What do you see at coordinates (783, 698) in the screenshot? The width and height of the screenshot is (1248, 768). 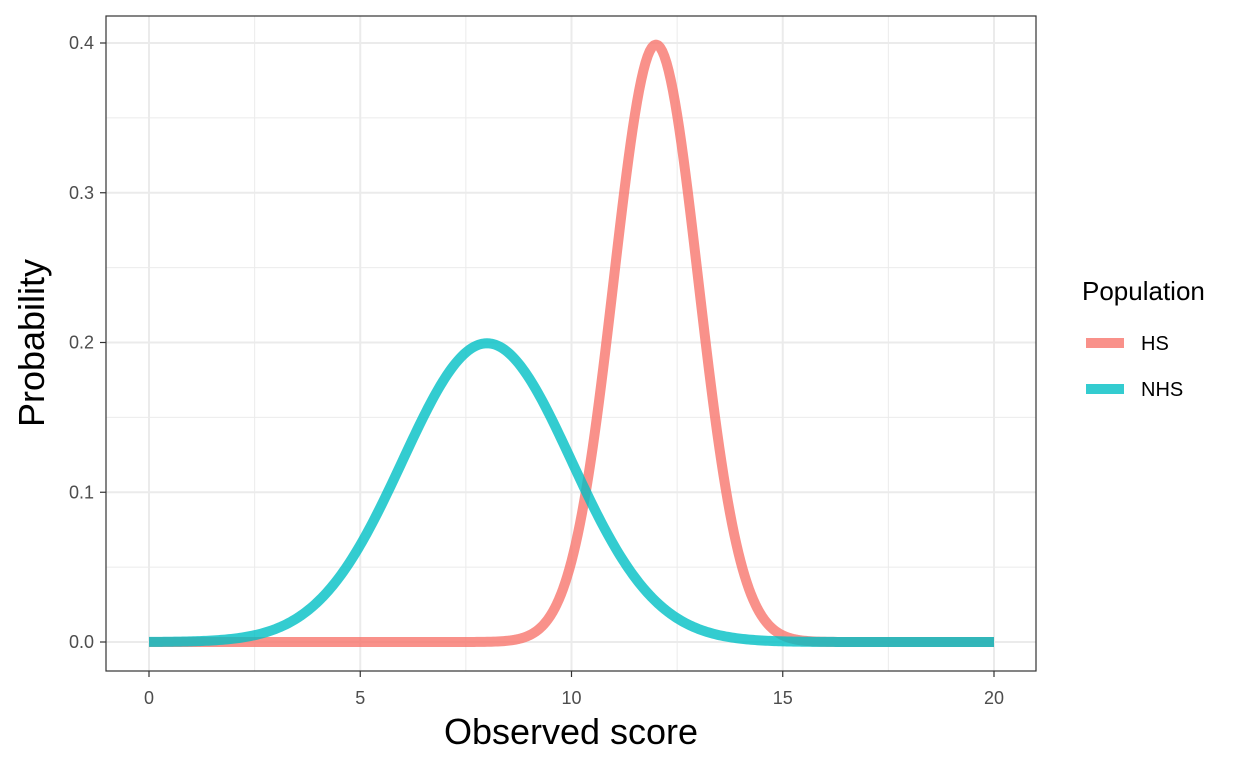 I see `x-tick-label: 15` at bounding box center [783, 698].